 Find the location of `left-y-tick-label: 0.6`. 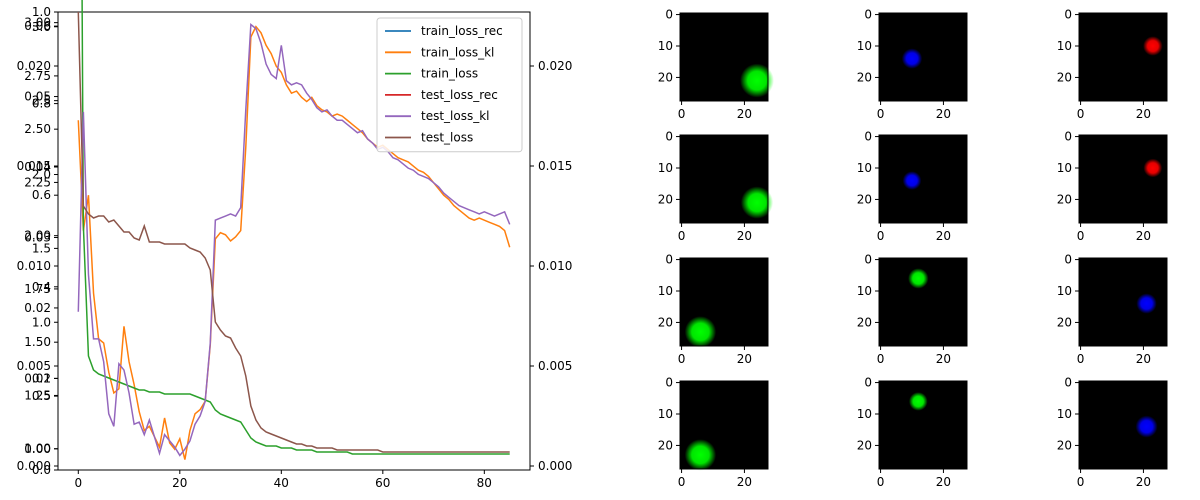

left-y-tick-label: 0.6 is located at coordinates (41, 195).